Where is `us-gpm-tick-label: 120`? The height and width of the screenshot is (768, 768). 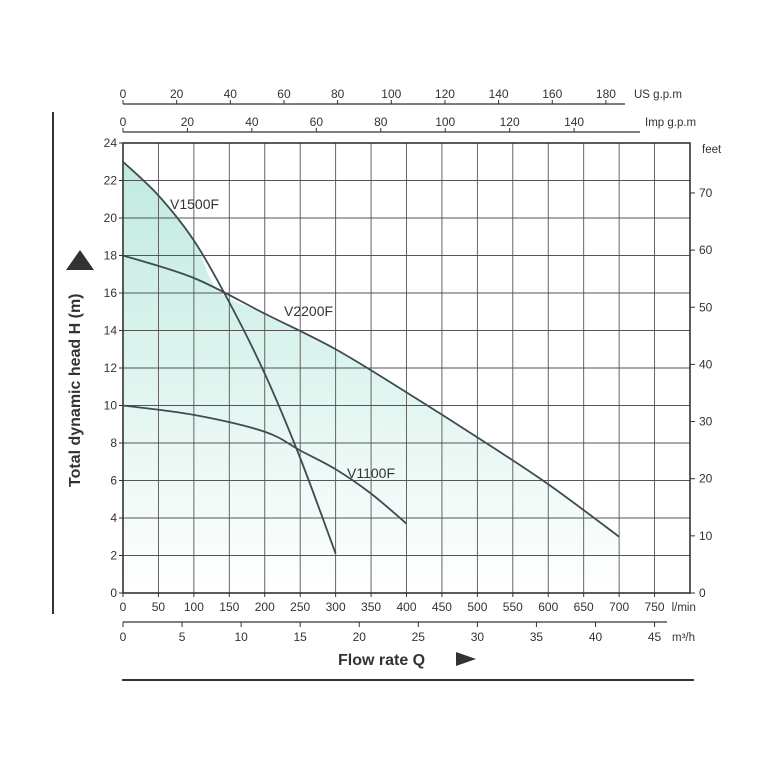
us-gpm-tick-label: 120 is located at coordinates (445, 94).